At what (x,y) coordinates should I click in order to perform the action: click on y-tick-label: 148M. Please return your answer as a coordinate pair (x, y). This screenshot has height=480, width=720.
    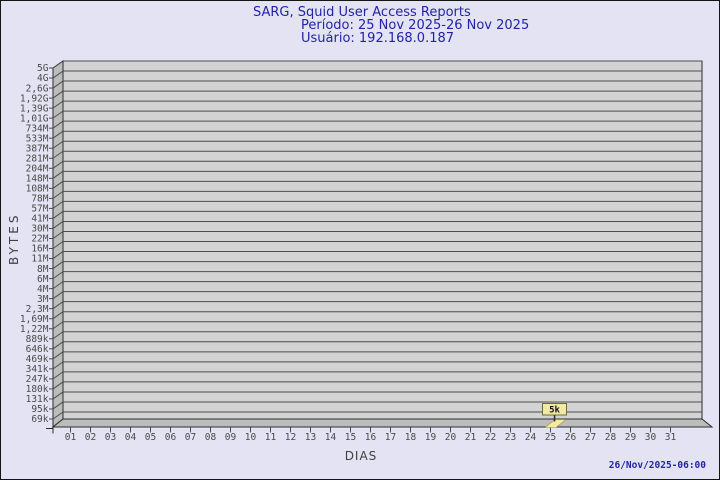
    Looking at the image, I should click on (37, 179).